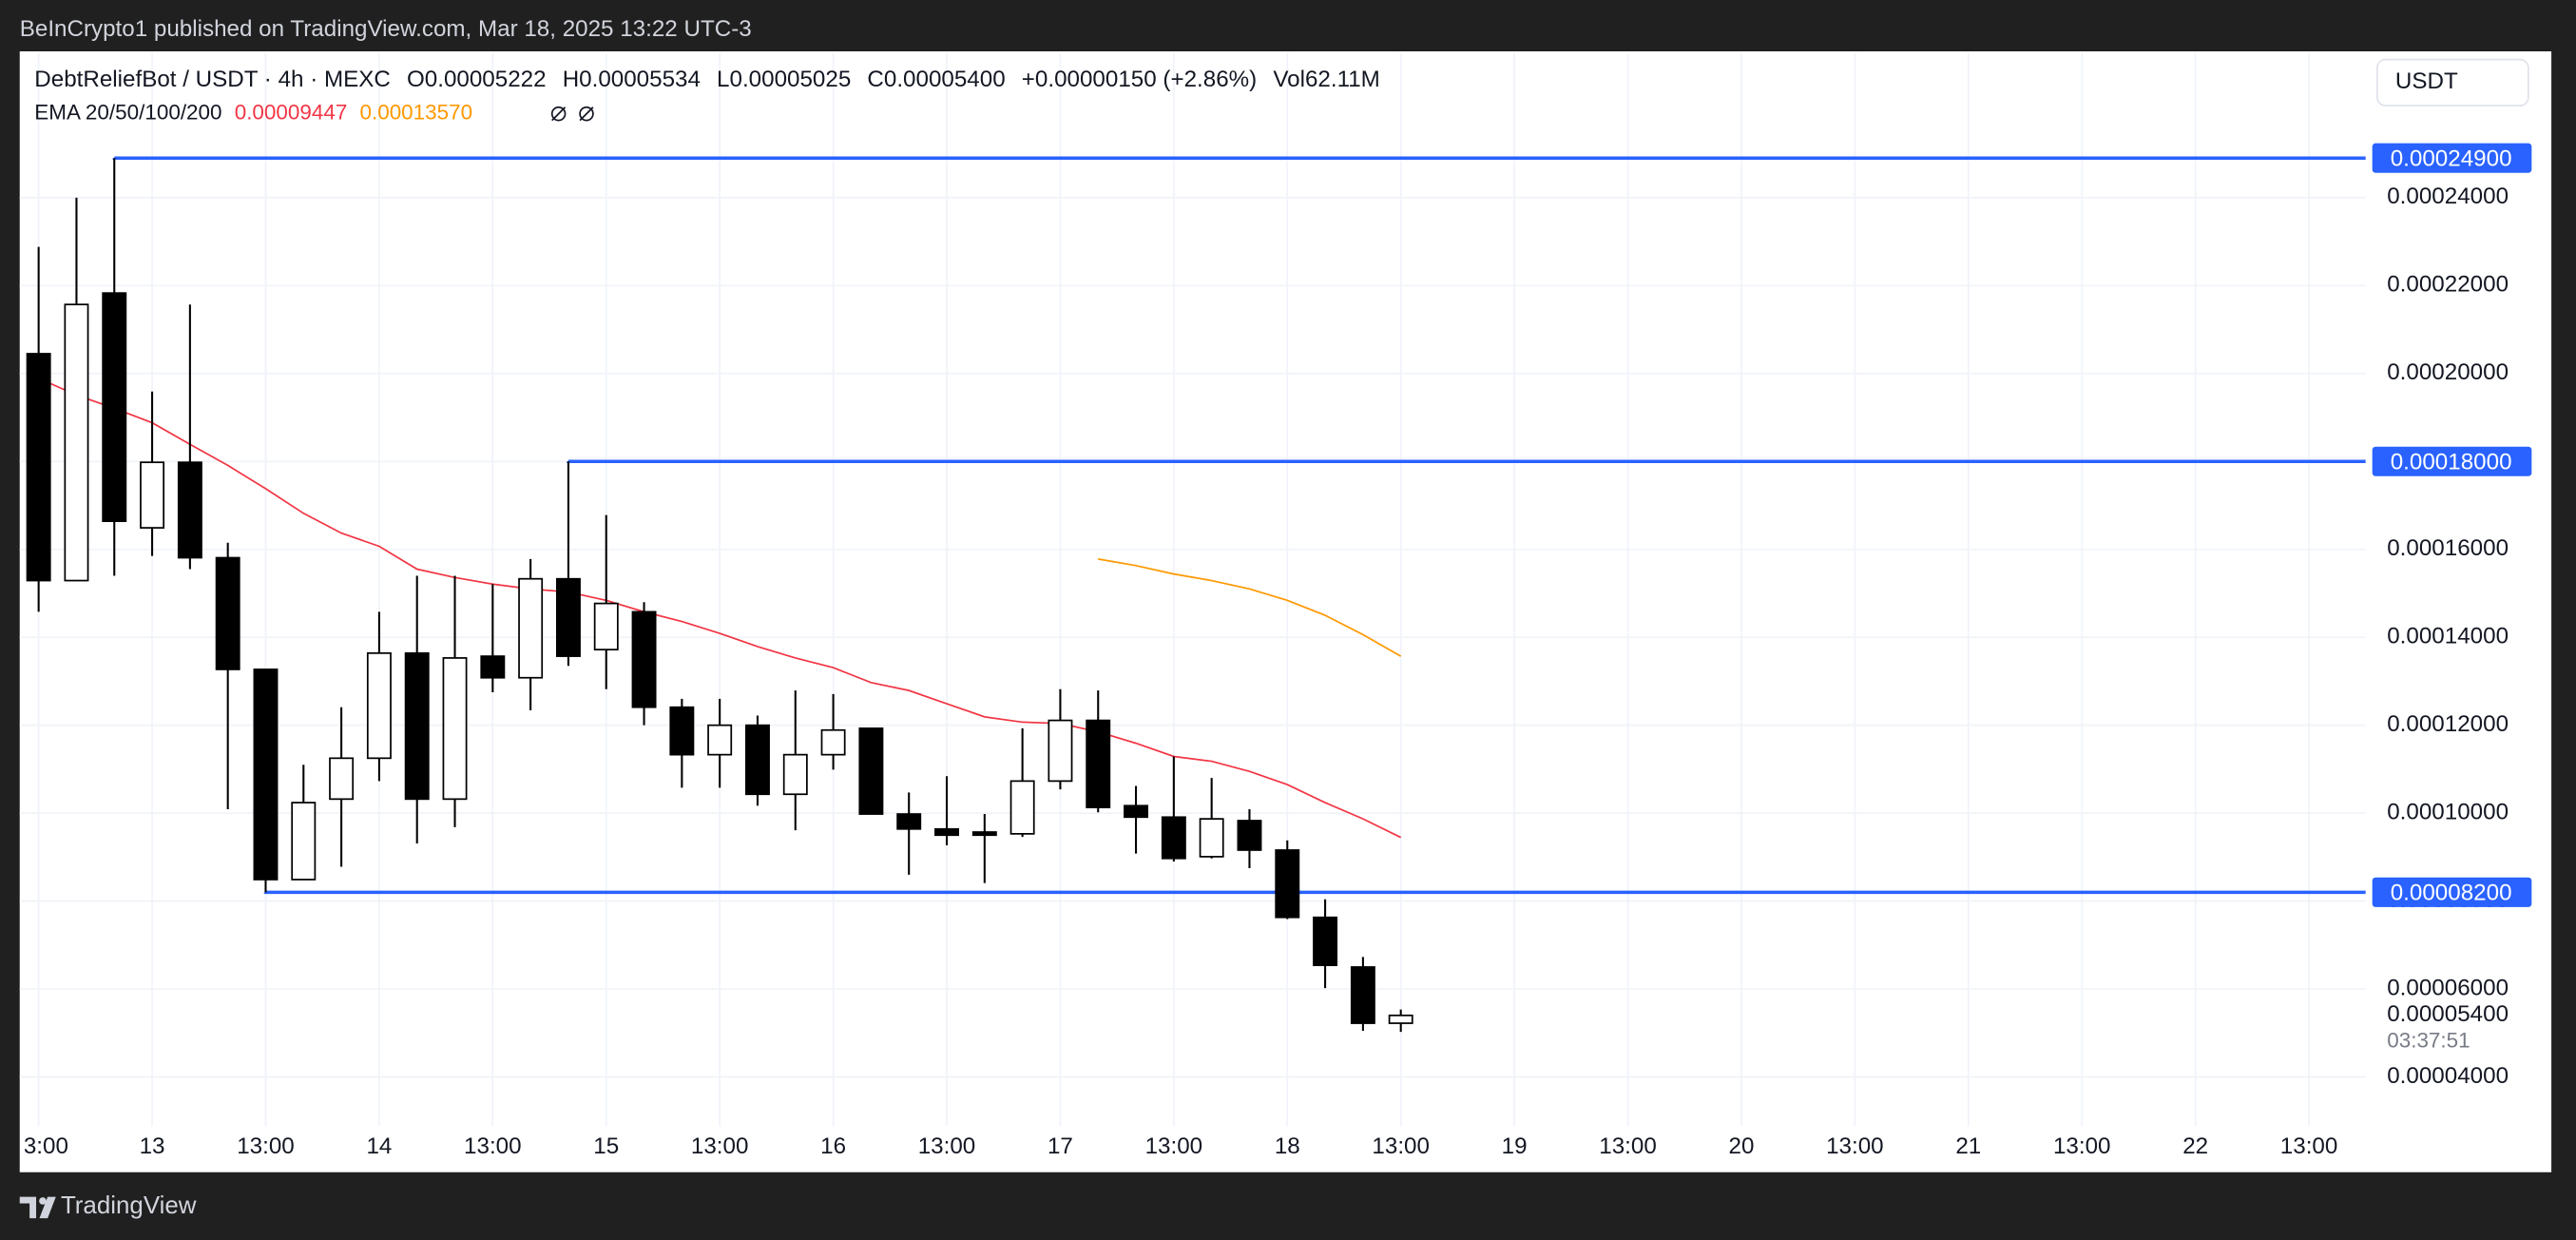 This screenshot has height=1240, width=2576. I want to click on x-tick-label: 3:00, so click(46, 1146).